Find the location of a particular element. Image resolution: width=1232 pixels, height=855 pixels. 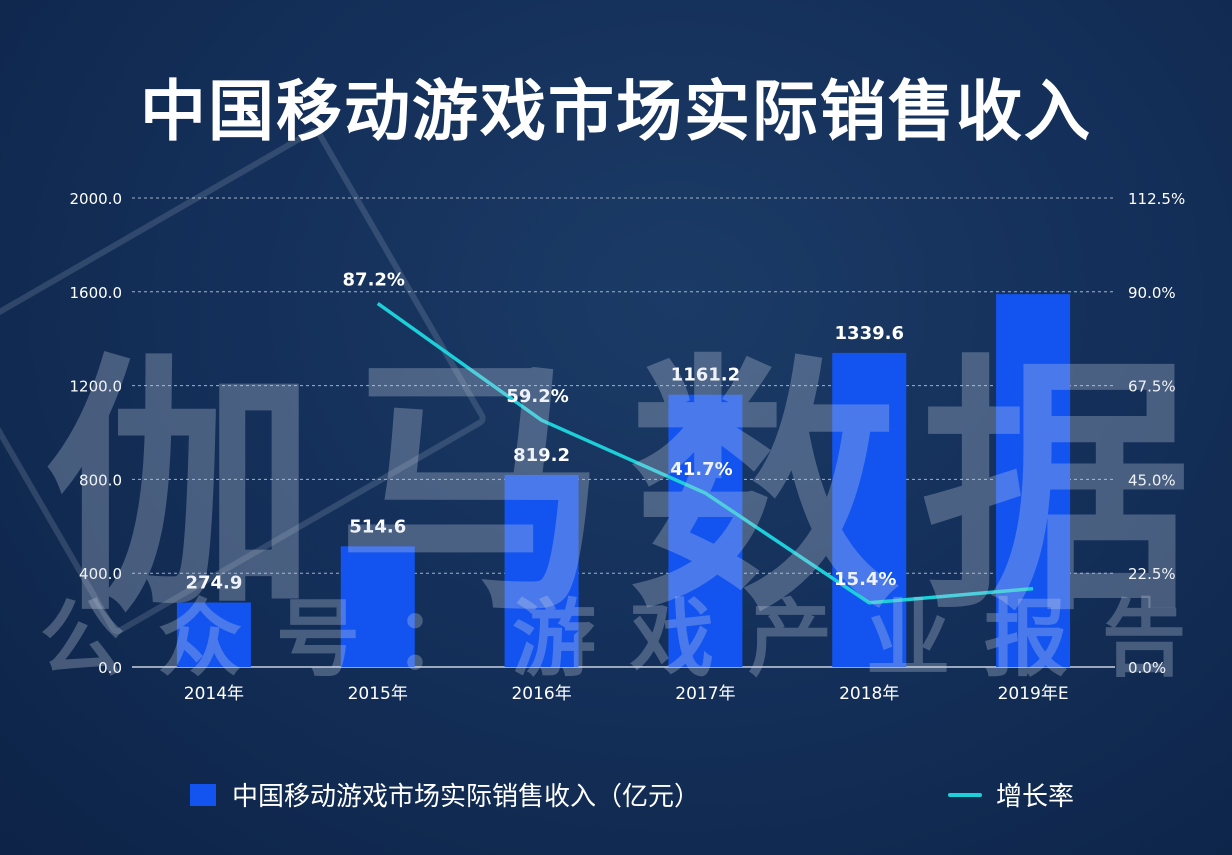

x-tick-label: 2019年E is located at coordinates (1033, 694).